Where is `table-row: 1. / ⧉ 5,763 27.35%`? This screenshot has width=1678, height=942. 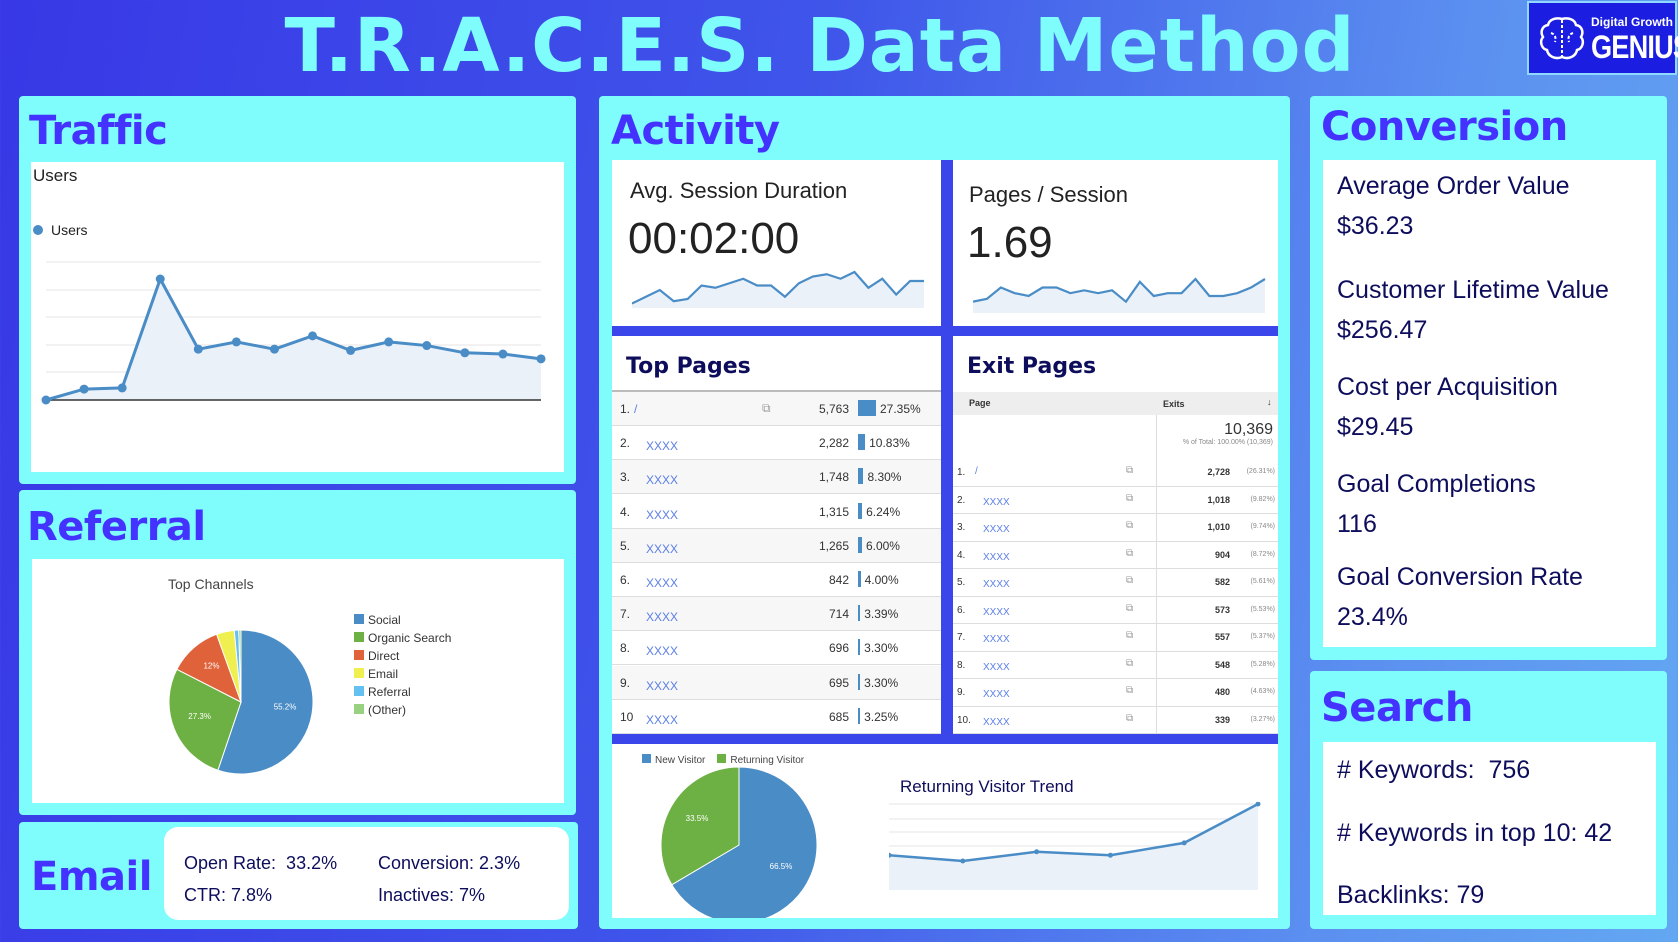
table-row: 1. / ⧉ 5,763 27.35% is located at coordinates (776, 409).